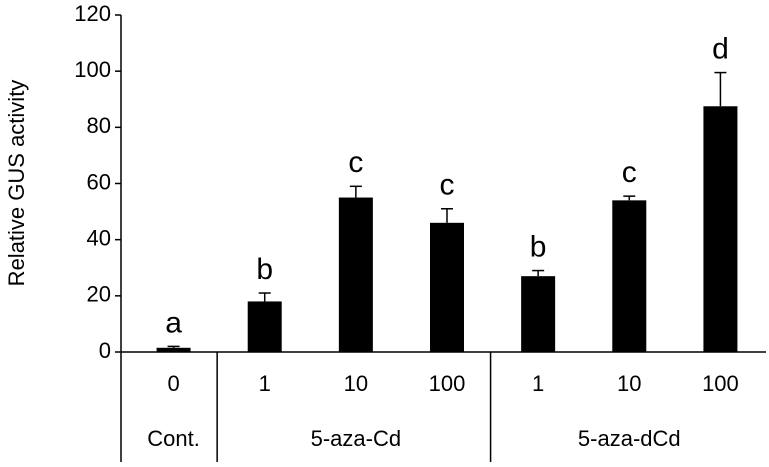  I want to click on y-tick-label: 80, so click(99, 125).